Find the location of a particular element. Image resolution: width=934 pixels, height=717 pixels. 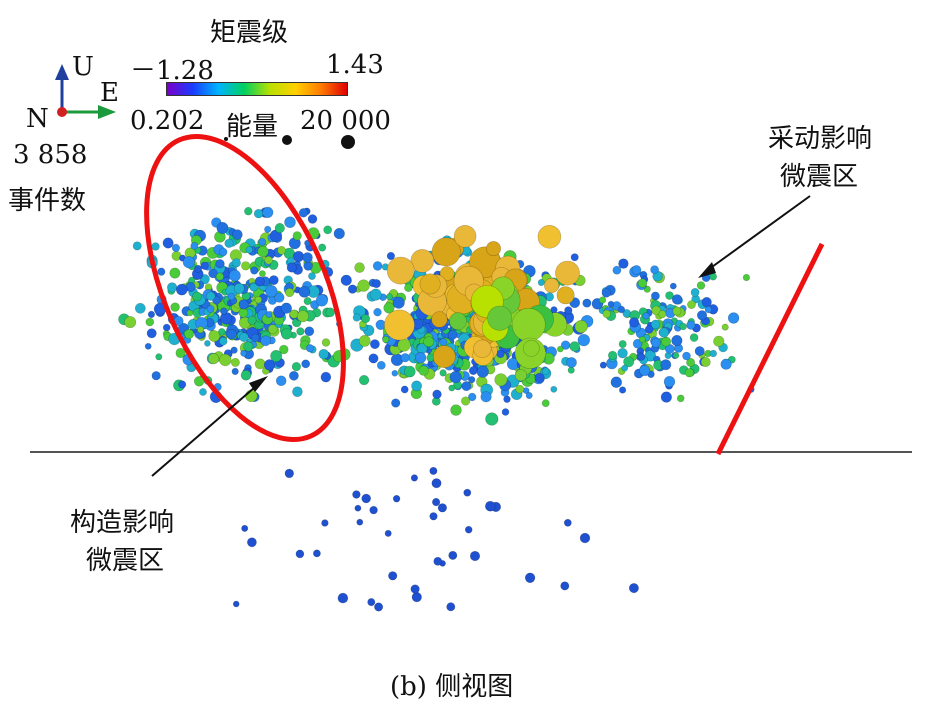

east-axis-label: E is located at coordinates (109, 93).